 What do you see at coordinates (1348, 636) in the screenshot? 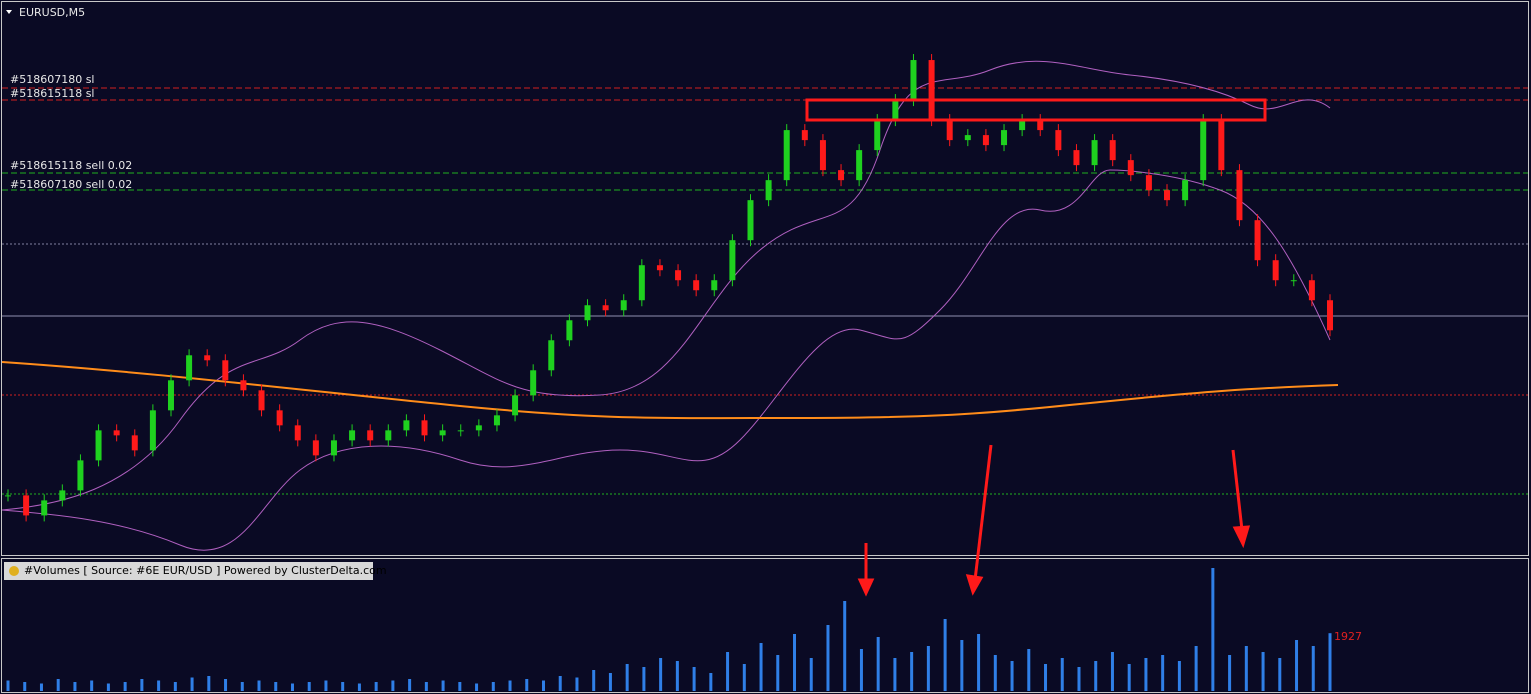
I see `volume-value-label: 1927` at bounding box center [1348, 636].